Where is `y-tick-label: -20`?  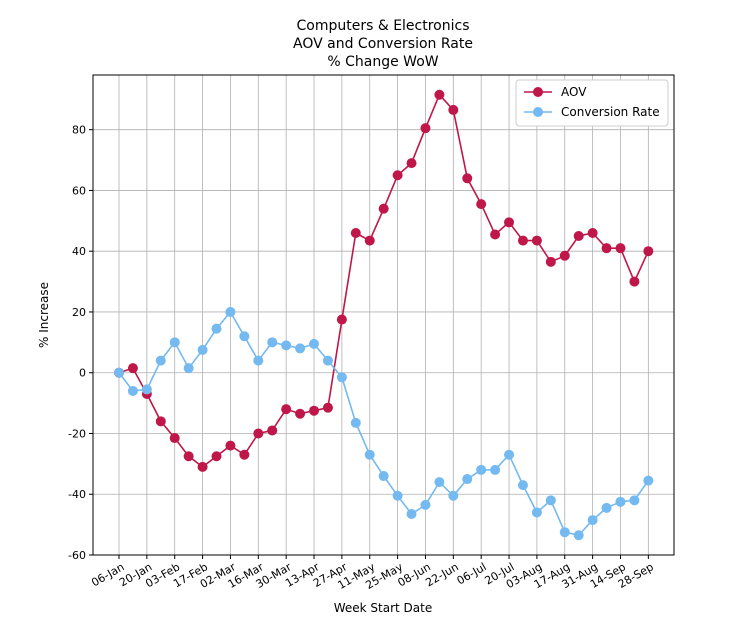
y-tick-label: -20 is located at coordinates (77, 433).